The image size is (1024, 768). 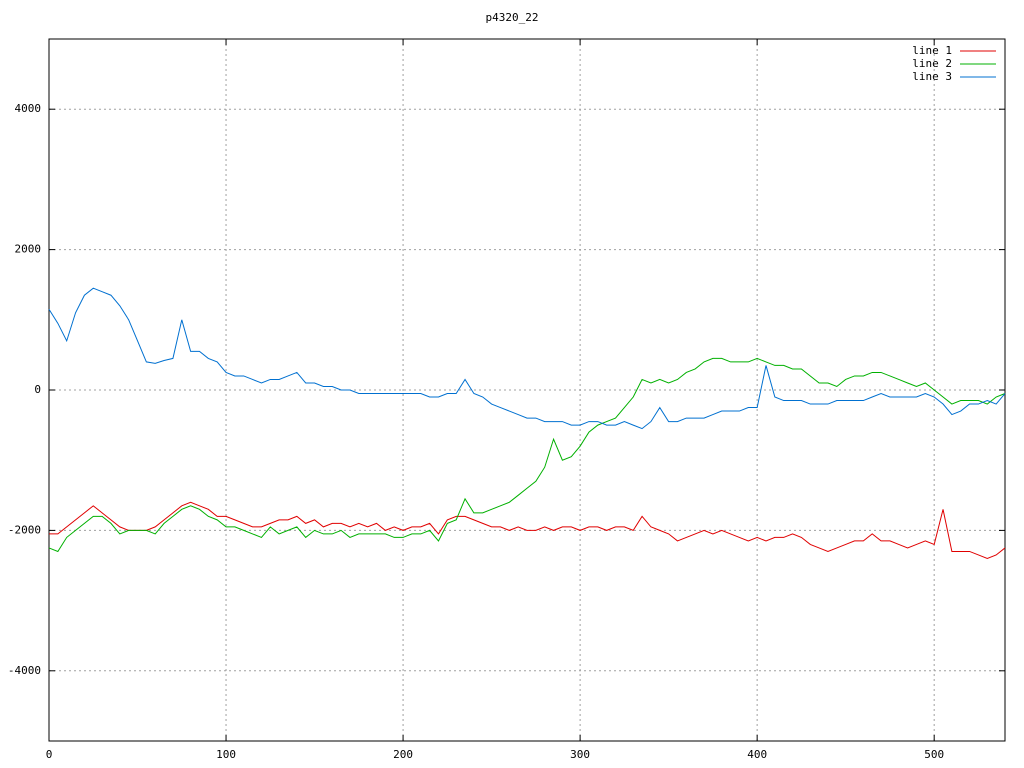 What do you see at coordinates (49, 754) in the screenshot?
I see `x-tick-label: 0` at bounding box center [49, 754].